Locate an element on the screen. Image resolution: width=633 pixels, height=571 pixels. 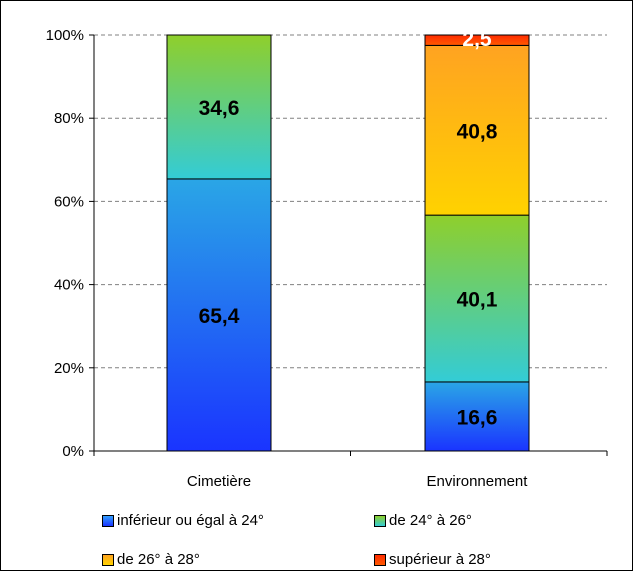
y-tick-label: 80% is located at coordinates (69, 118).